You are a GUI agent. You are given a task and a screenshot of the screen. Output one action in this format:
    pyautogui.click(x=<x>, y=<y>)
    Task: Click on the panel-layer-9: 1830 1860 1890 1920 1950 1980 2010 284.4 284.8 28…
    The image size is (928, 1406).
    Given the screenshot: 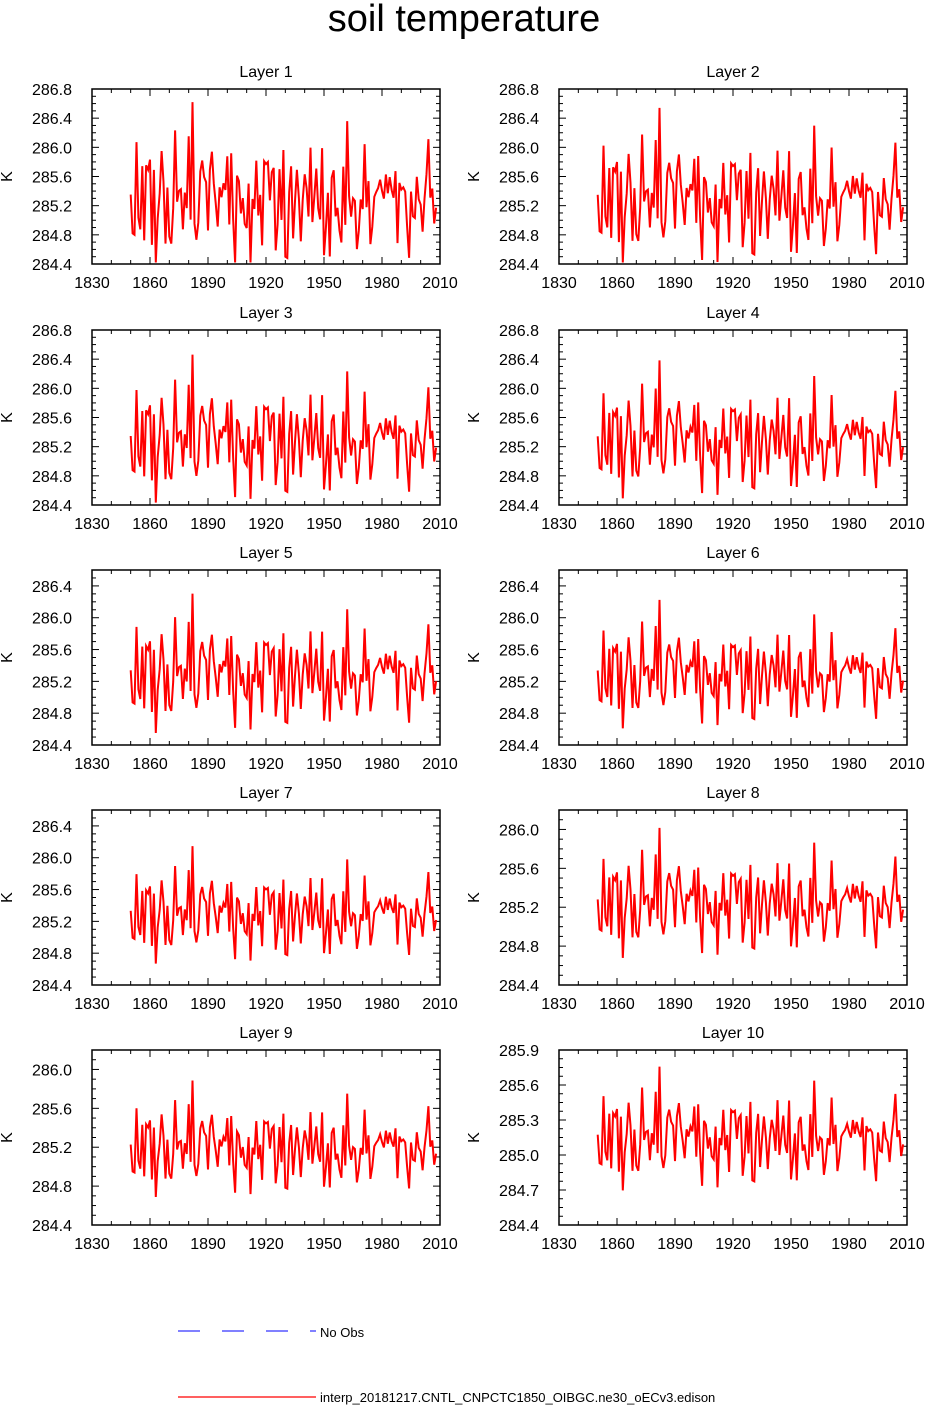 What is the action you would take?
    pyautogui.click(x=229, y=1139)
    